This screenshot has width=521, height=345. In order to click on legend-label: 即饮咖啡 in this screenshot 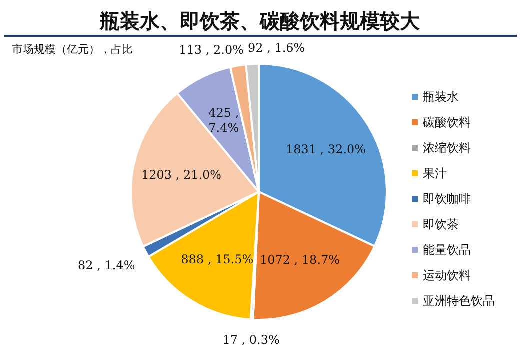, I will do `click(447, 199)`.